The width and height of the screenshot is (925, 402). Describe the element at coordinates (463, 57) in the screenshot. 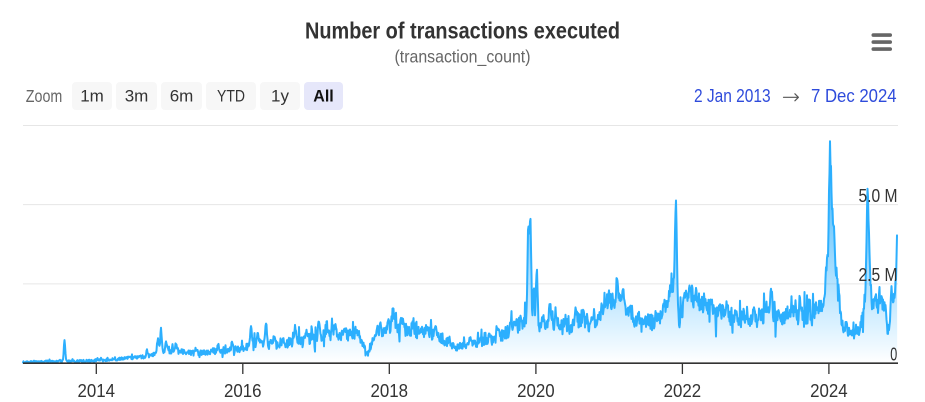

I see `svg-text: (transaction_count)` at that location.